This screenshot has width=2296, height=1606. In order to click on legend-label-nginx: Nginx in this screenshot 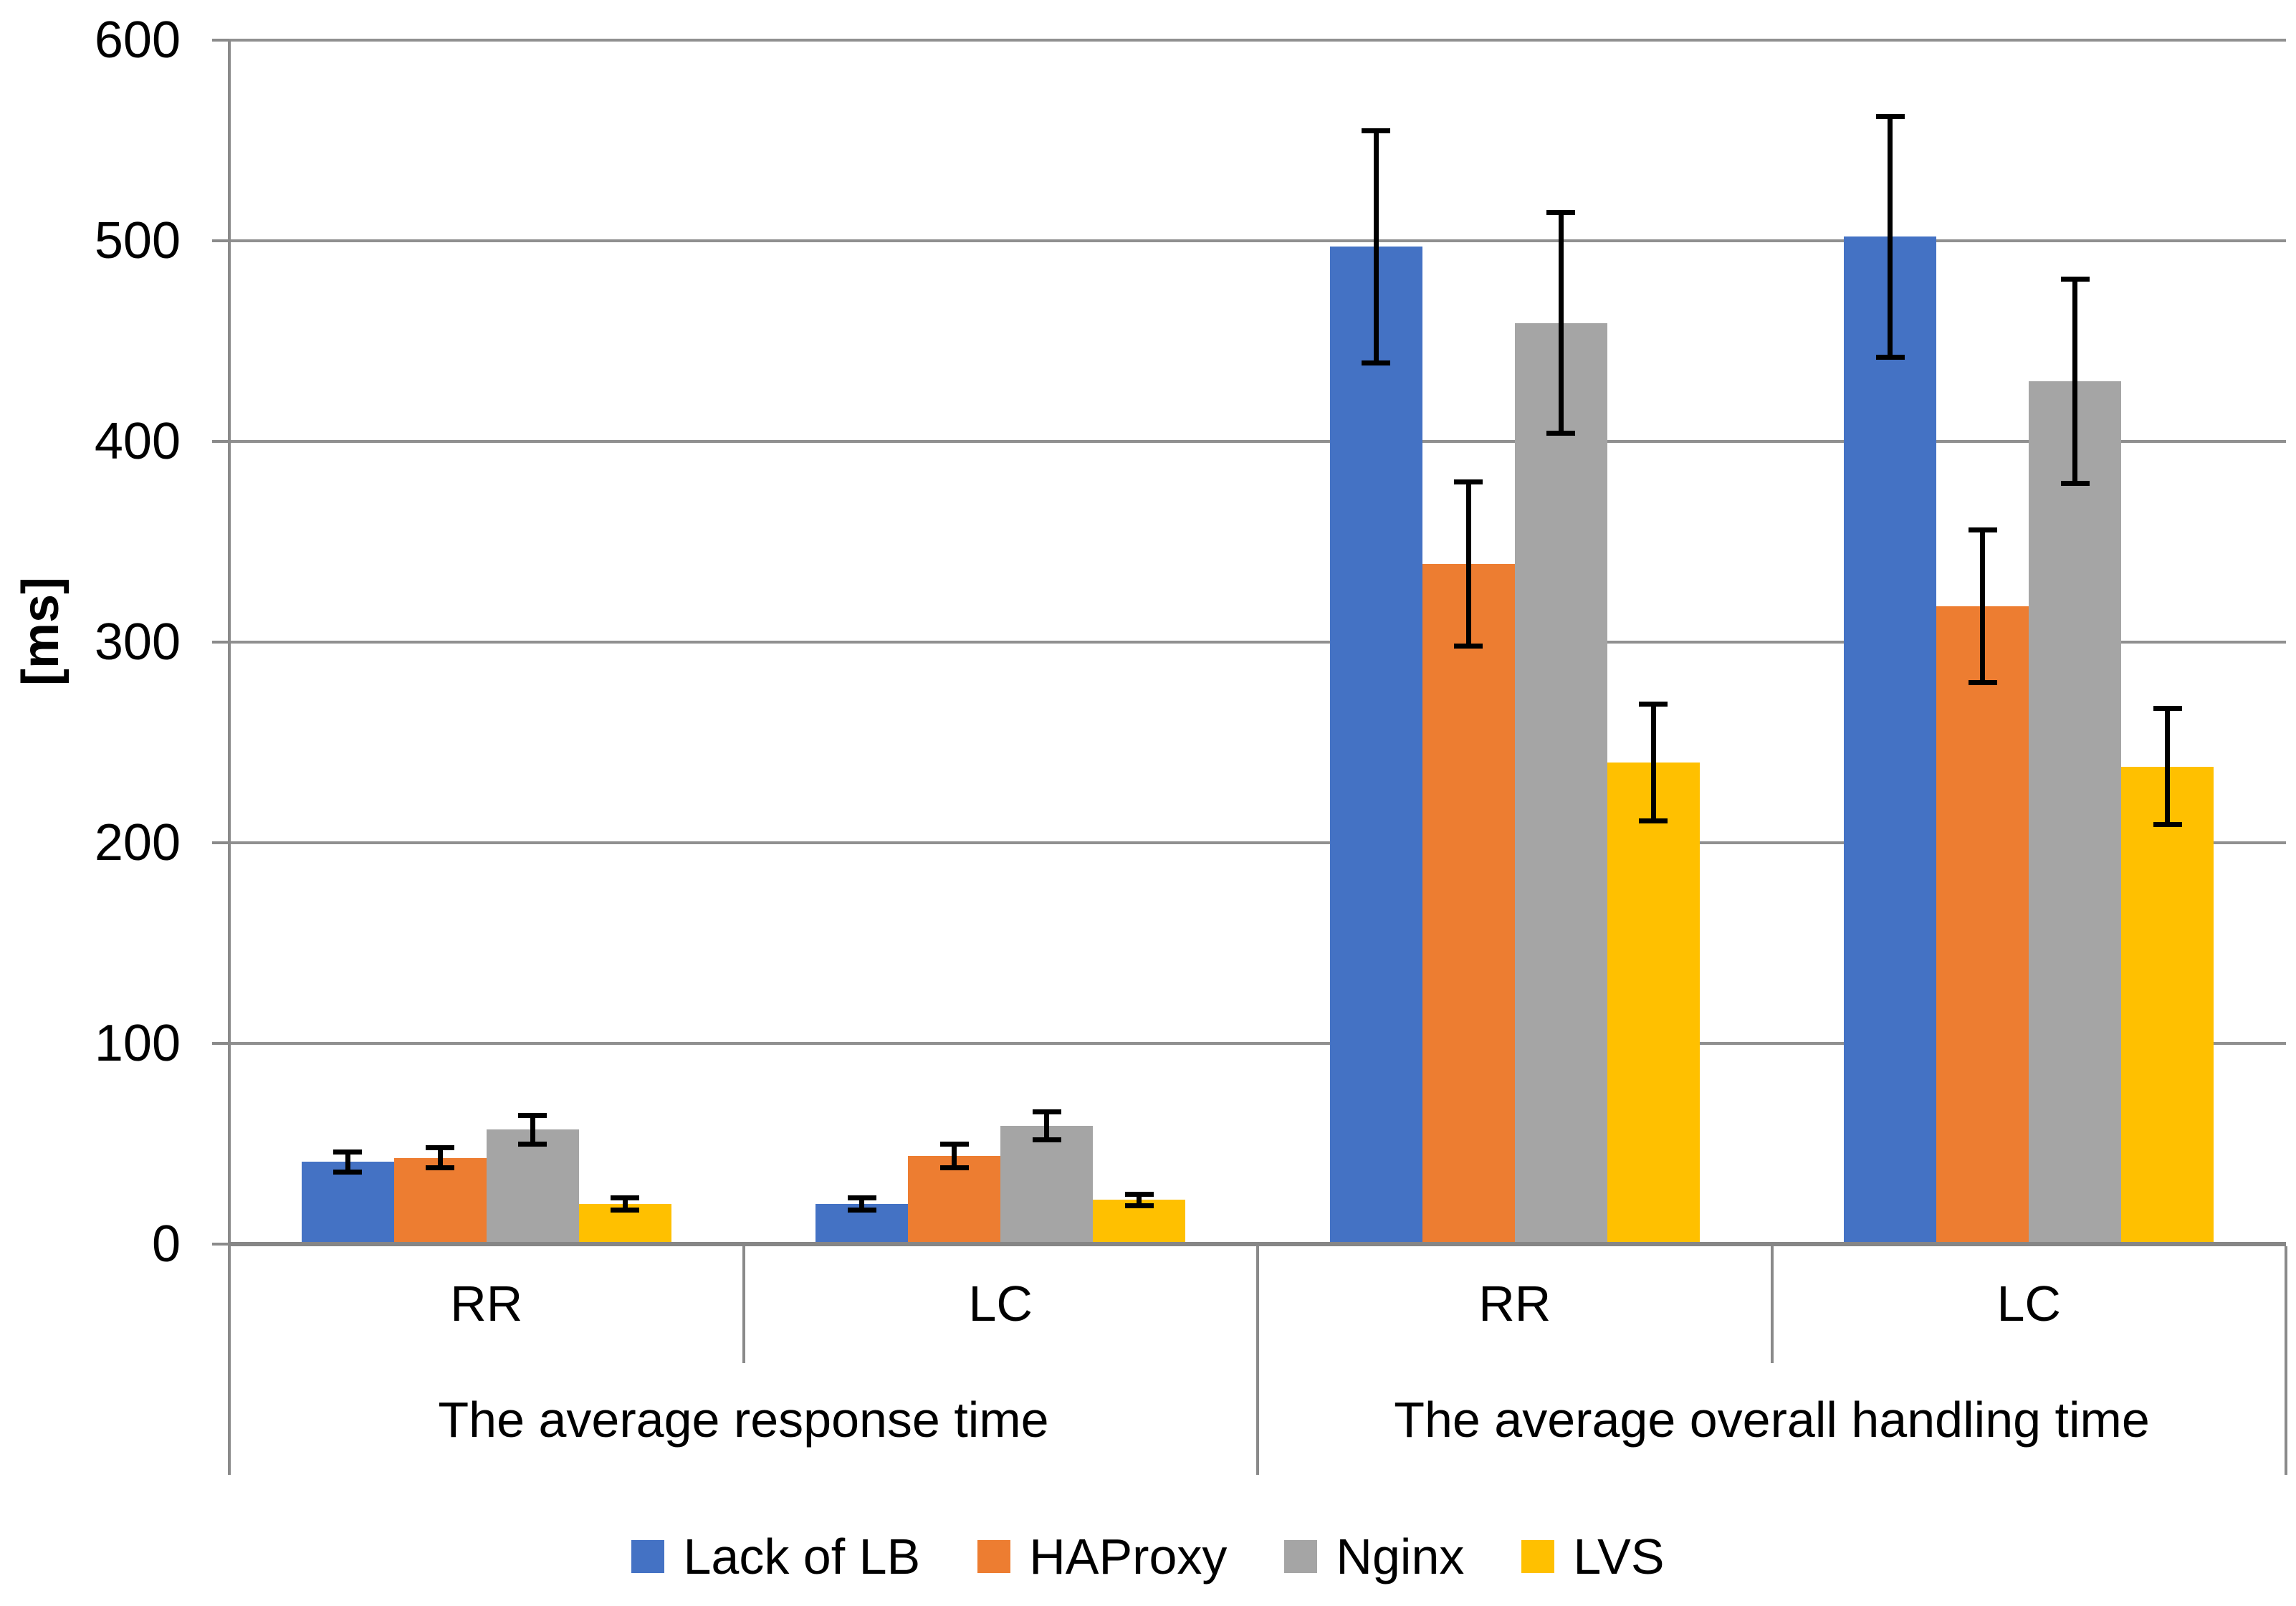, I will do `click(1400, 1557)`.